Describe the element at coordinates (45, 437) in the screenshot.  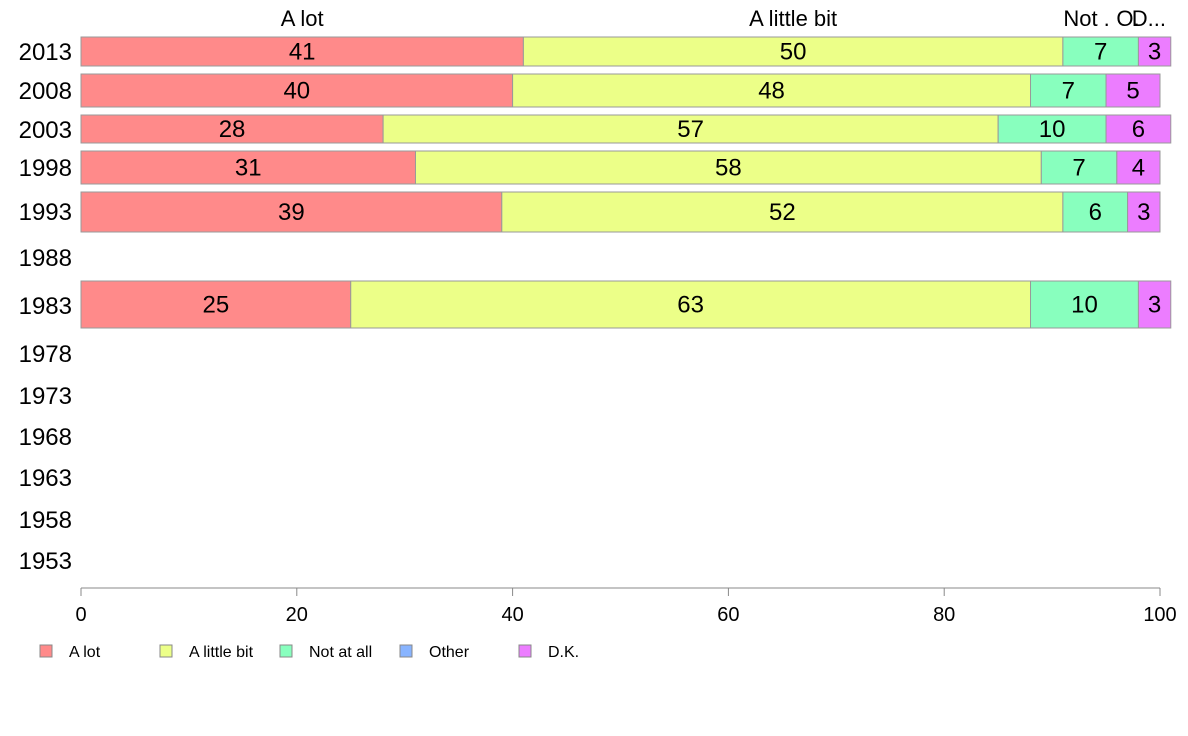
I see `category-label-1968: 1968` at that location.